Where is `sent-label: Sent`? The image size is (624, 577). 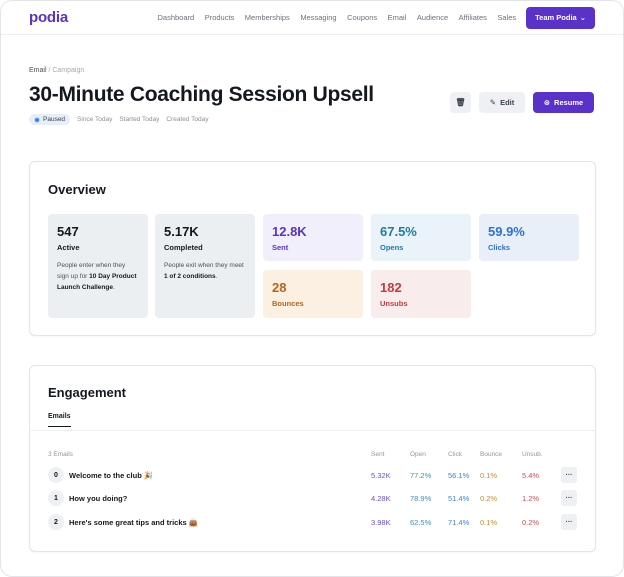
sent-label: Sent is located at coordinates (280, 247).